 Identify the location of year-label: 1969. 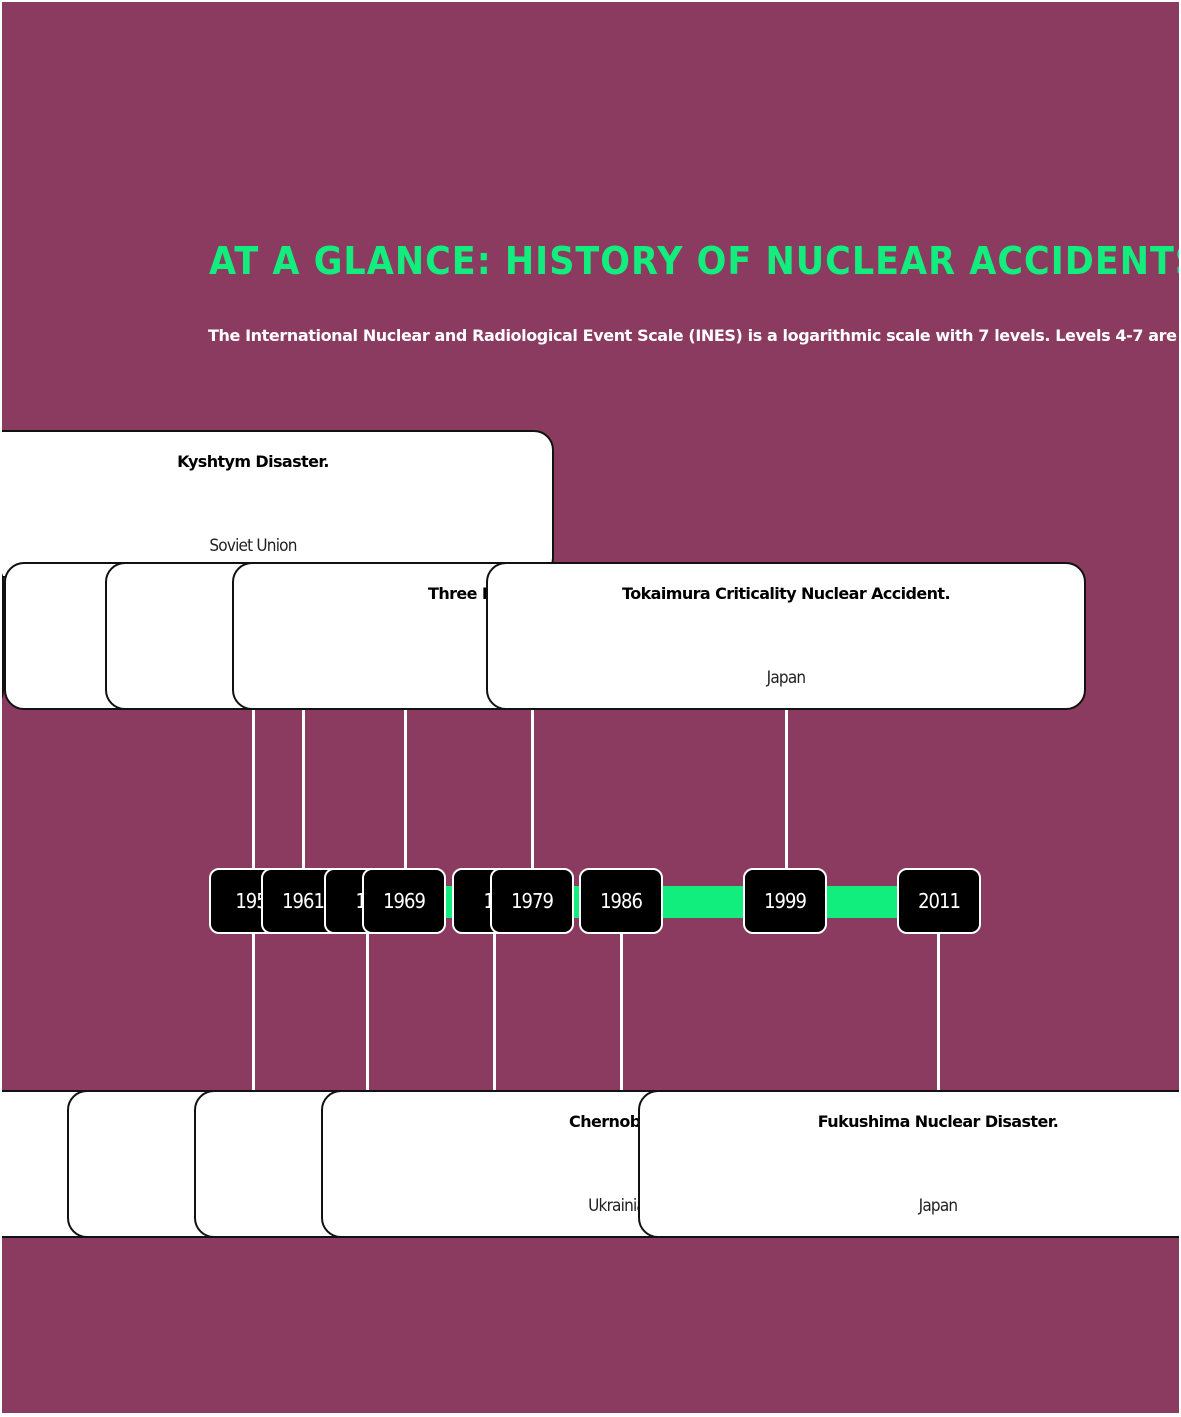
(404, 901).